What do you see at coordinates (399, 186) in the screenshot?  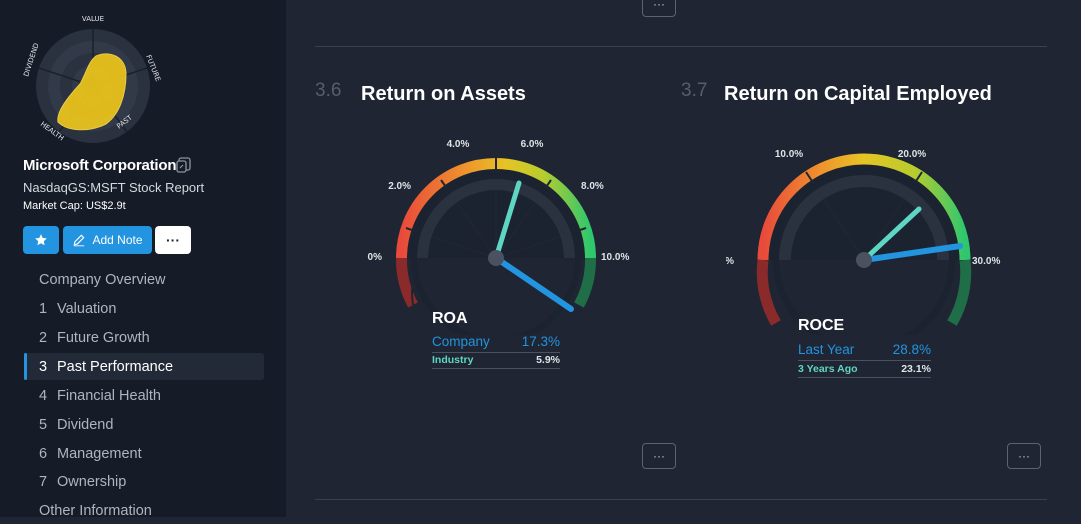 I see `roa-tick-label: 2.0%` at bounding box center [399, 186].